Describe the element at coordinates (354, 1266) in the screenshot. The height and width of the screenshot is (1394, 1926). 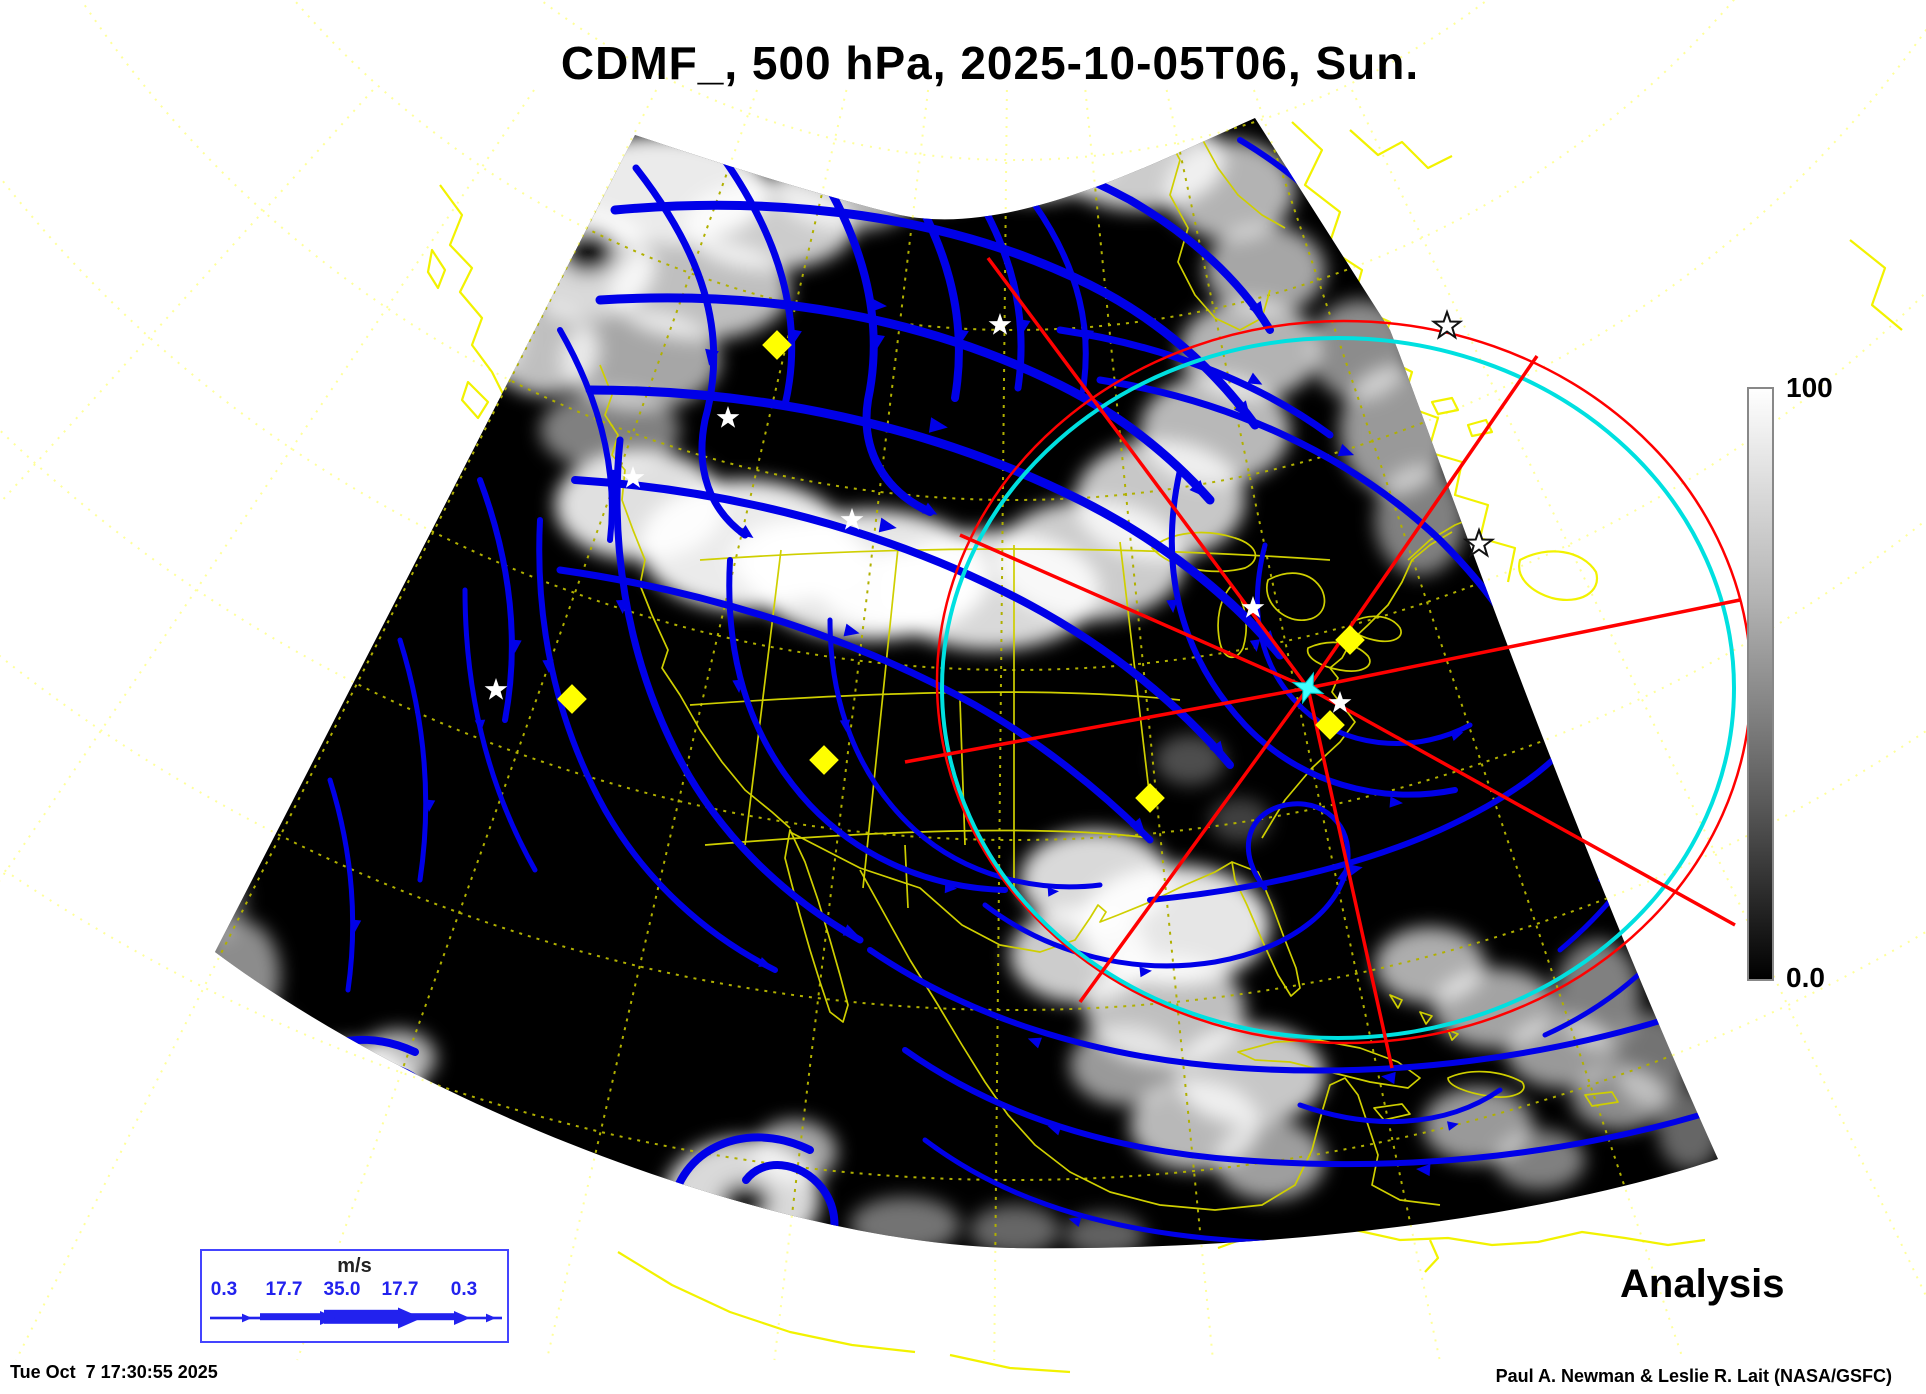
I see `legend-units-label: m/s` at that location.